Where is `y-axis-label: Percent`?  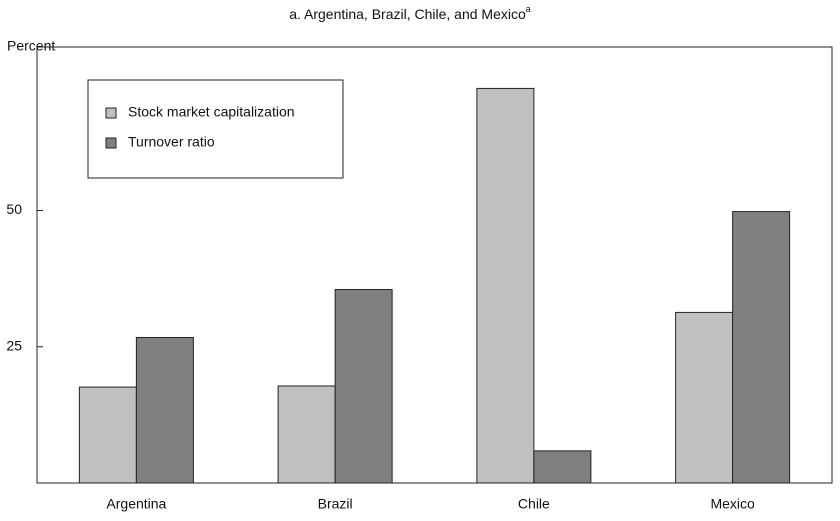
y-axis-label: Percent is located at coordinates (31, 46).